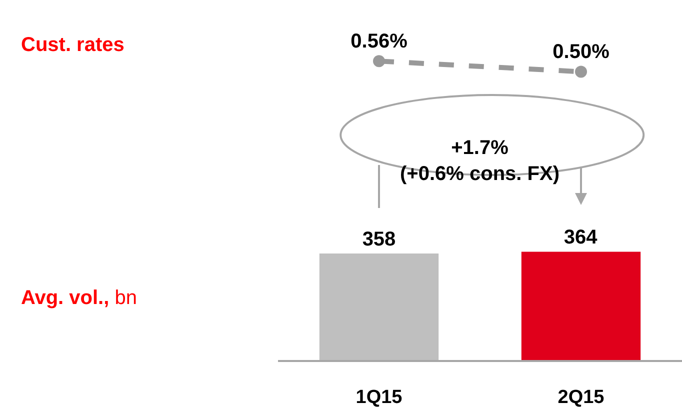  I want to click on y-axis-title: Avg. vol., bn, so click(79, 298).